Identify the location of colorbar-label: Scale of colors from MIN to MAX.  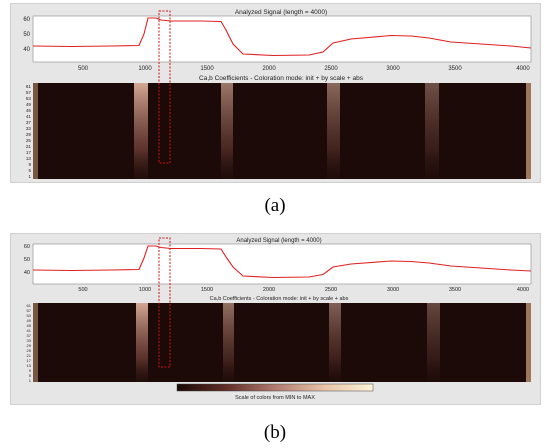
(275, 398).